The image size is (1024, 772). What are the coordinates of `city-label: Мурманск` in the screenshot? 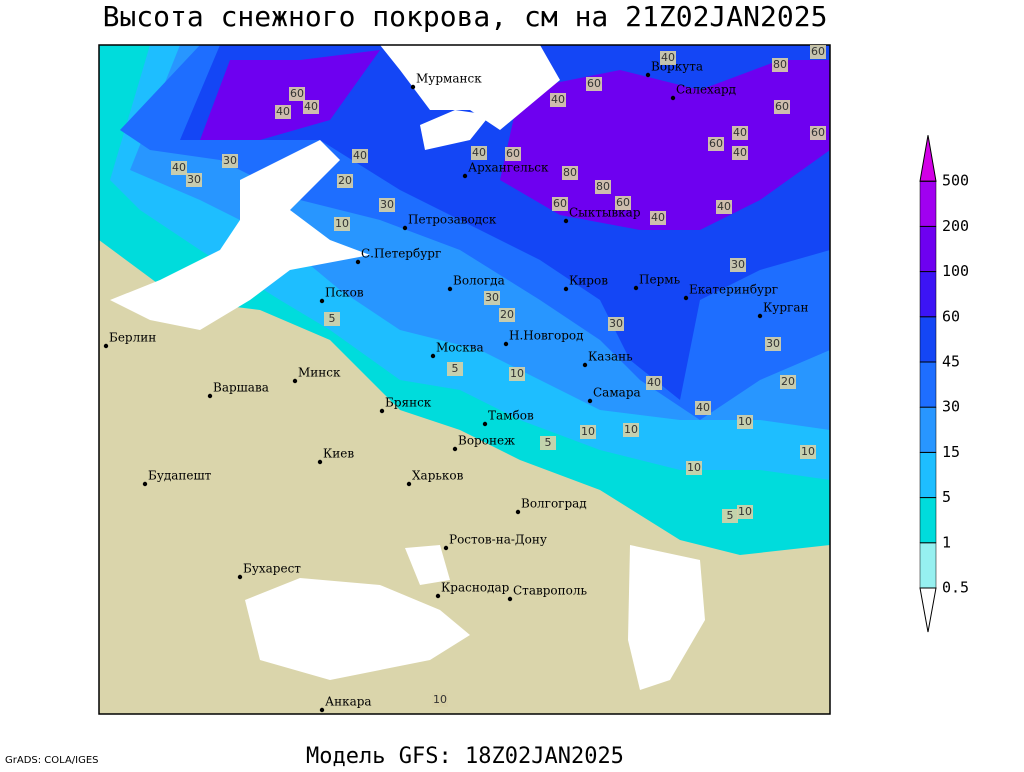 It's located at (449, 79).